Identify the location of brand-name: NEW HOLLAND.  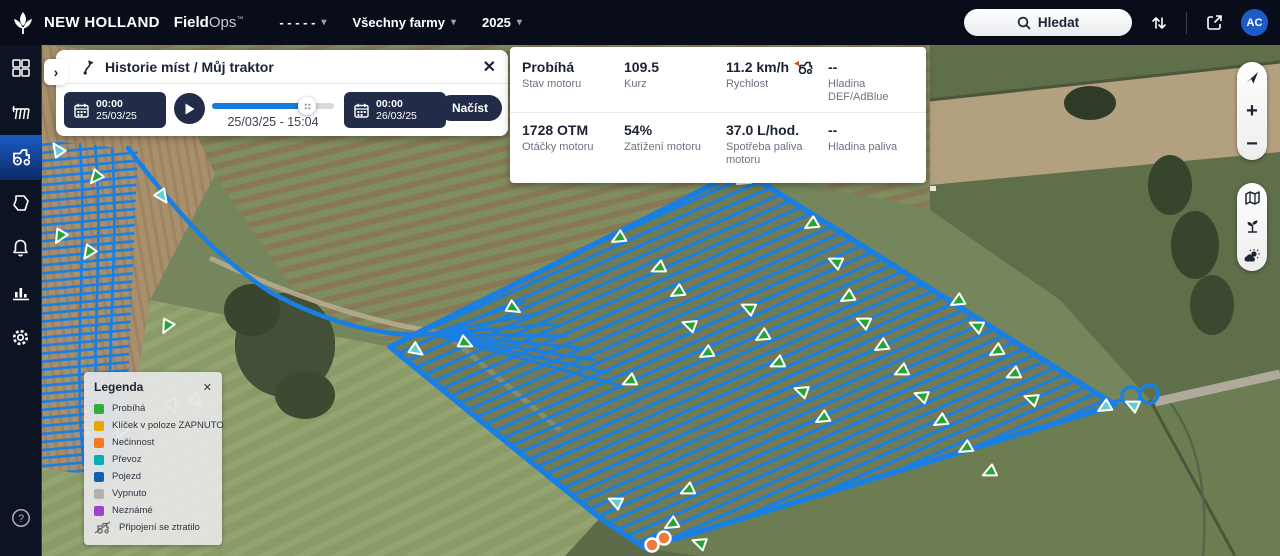
(102, 22).